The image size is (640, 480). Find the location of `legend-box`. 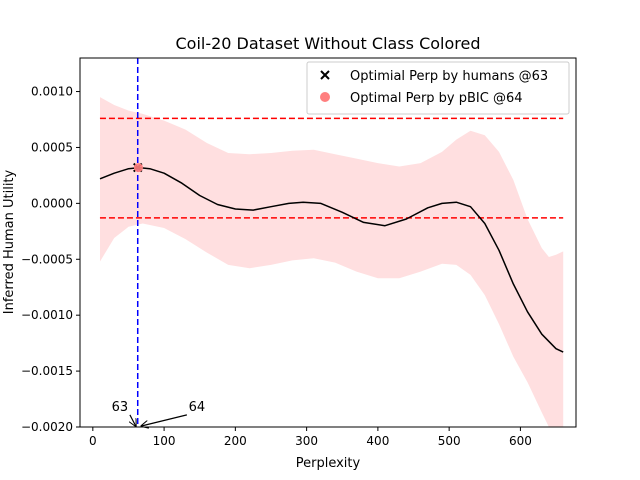

legend-box is located at coordinates (438, 88).